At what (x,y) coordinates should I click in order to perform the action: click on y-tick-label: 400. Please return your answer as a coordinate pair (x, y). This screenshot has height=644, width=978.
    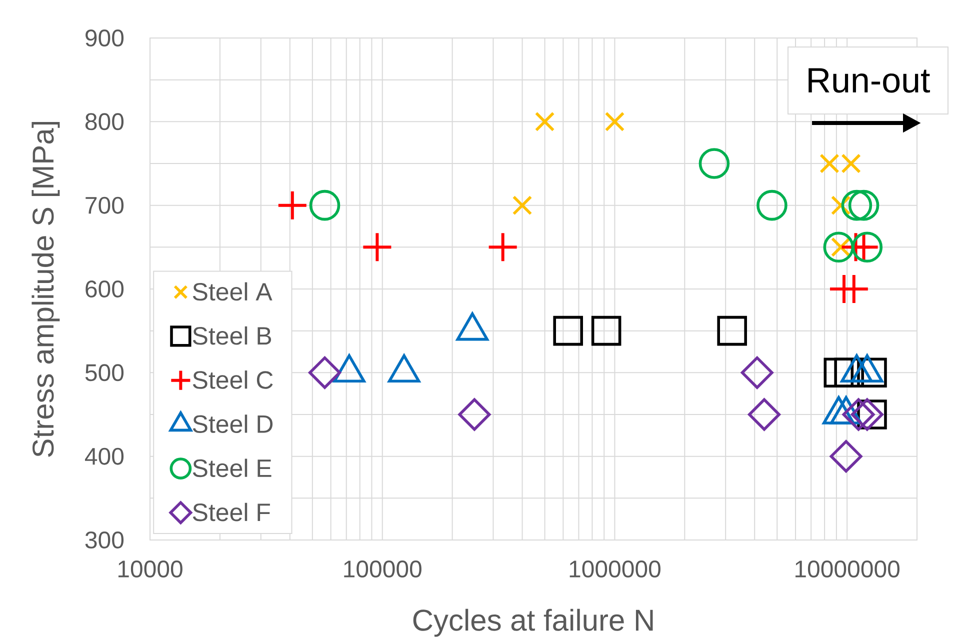
    Looking at the image, I should click on (104, 456).